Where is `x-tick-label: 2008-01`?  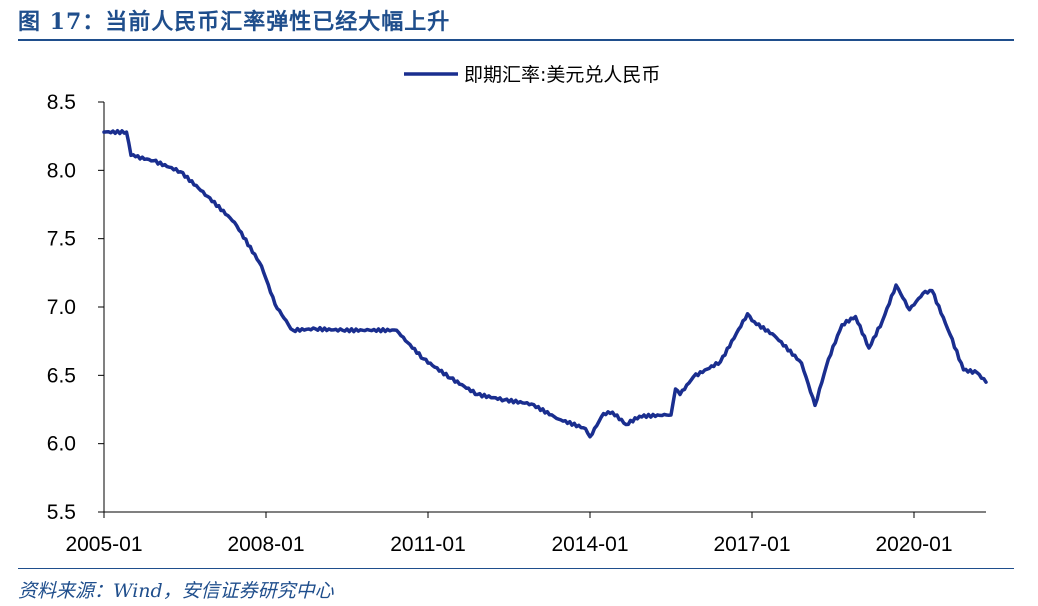 x-tick-label: 2008-01 is located at coordinates (265, 544).